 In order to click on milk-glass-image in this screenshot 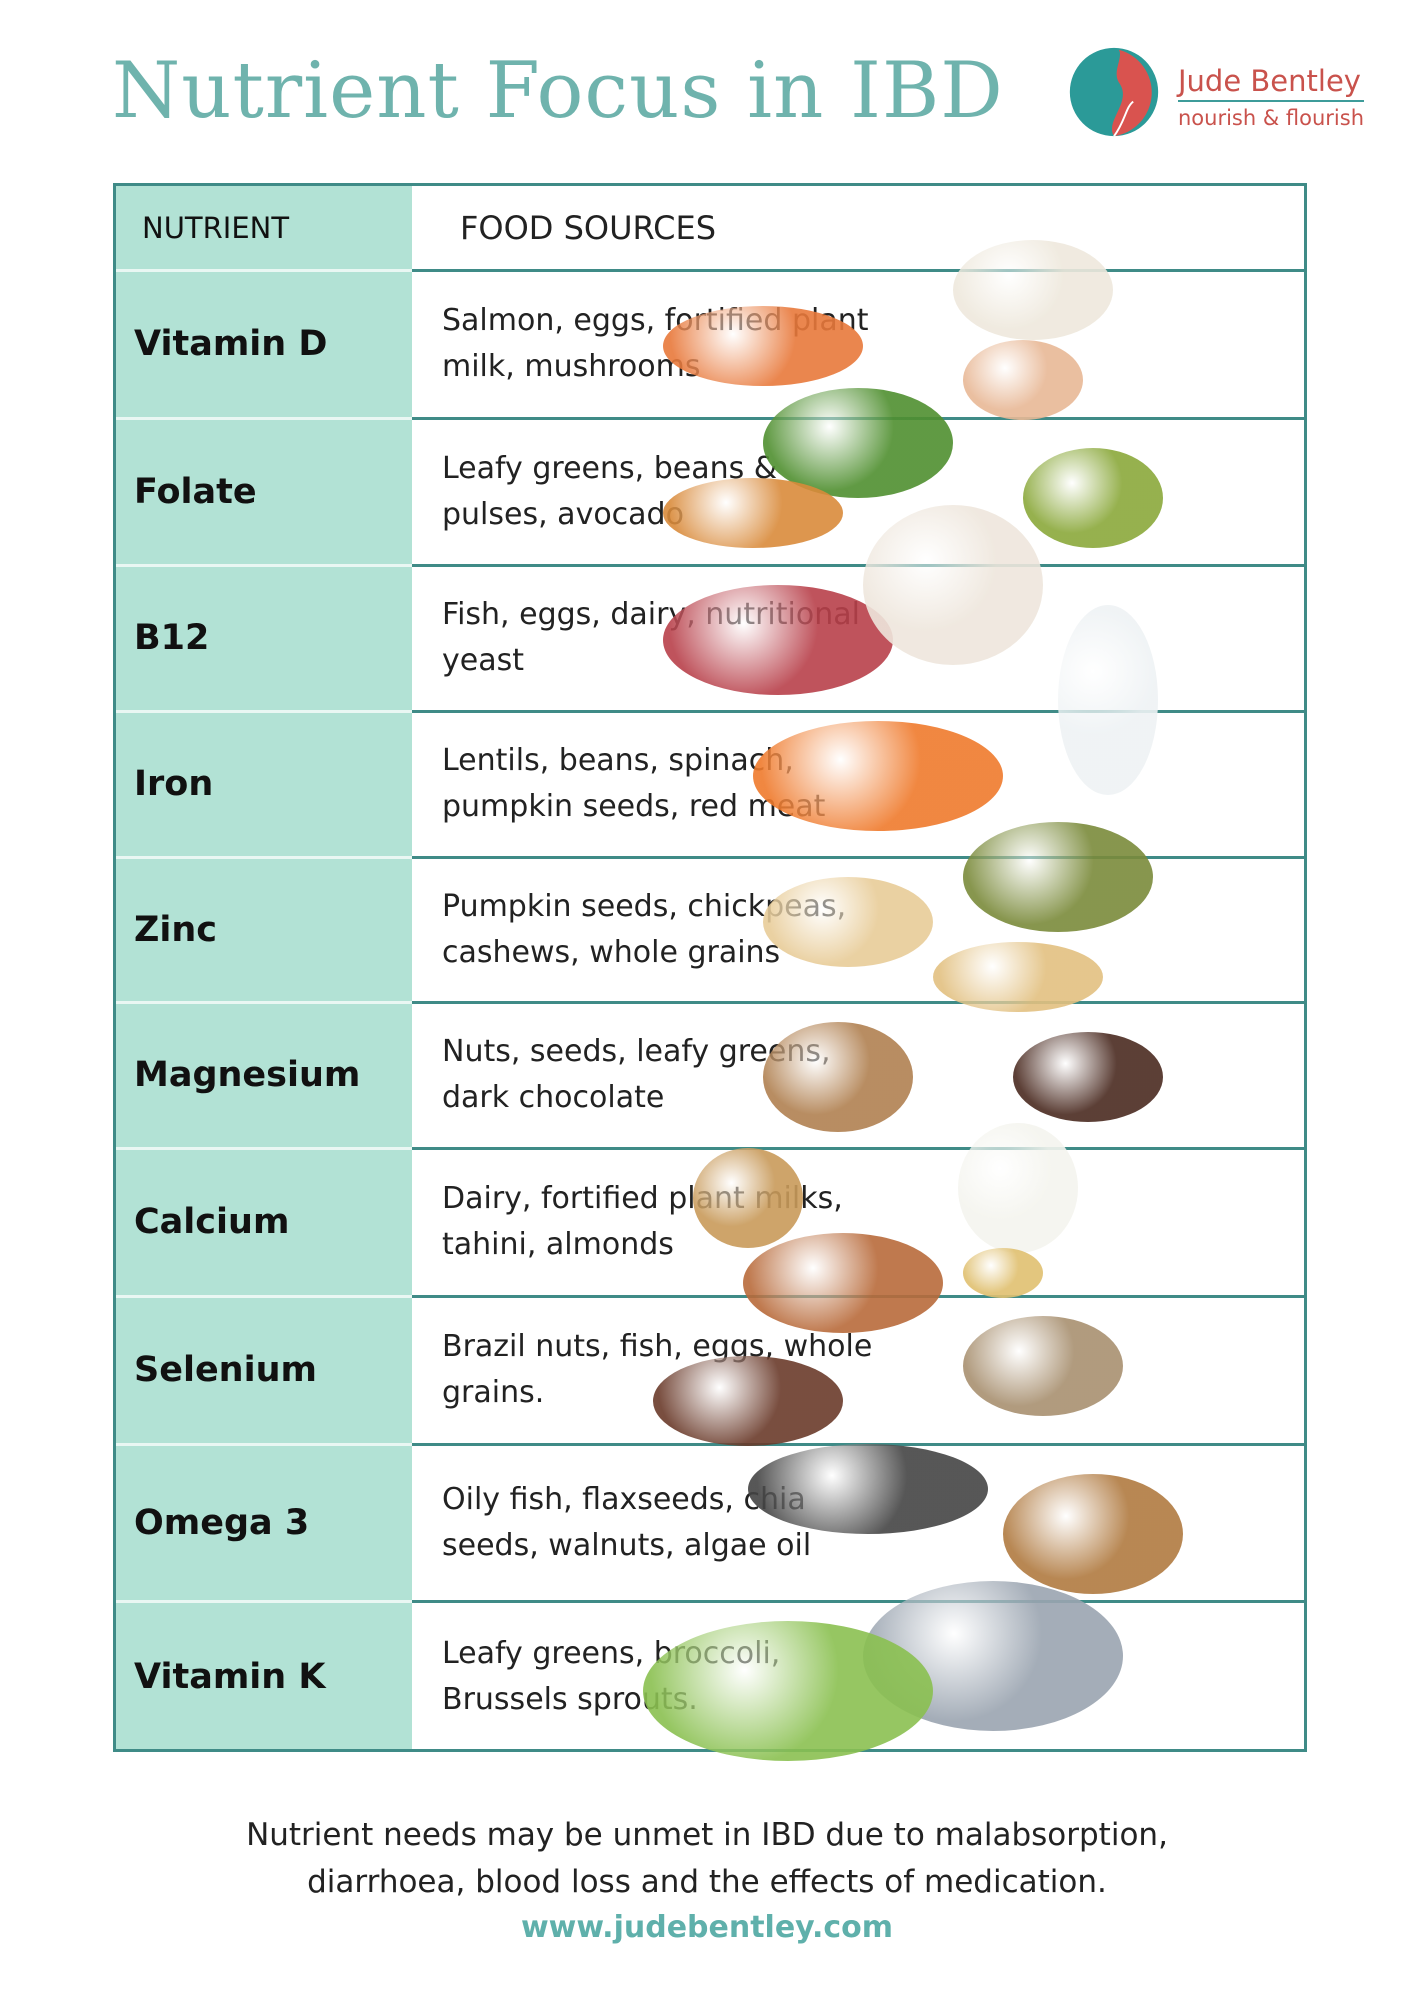, I will do `click(1108, 700)`.